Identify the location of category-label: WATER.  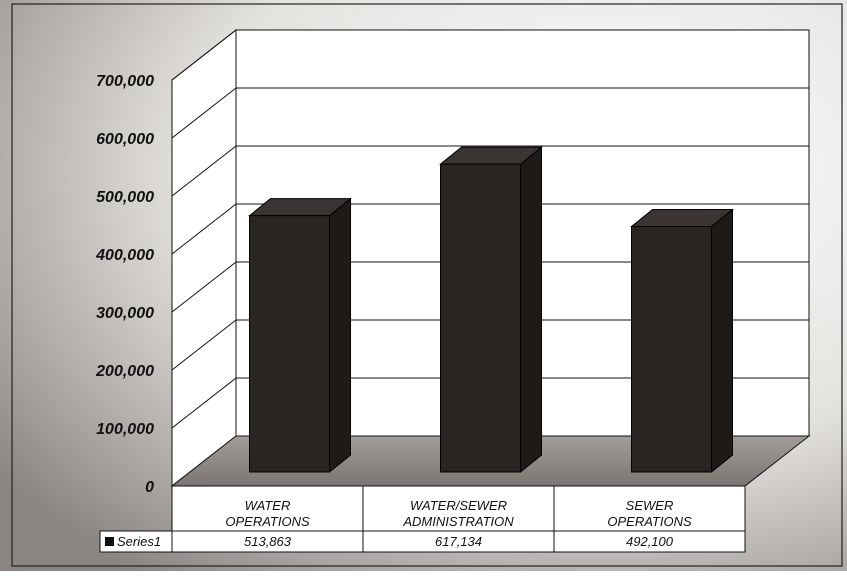
(268, 505).